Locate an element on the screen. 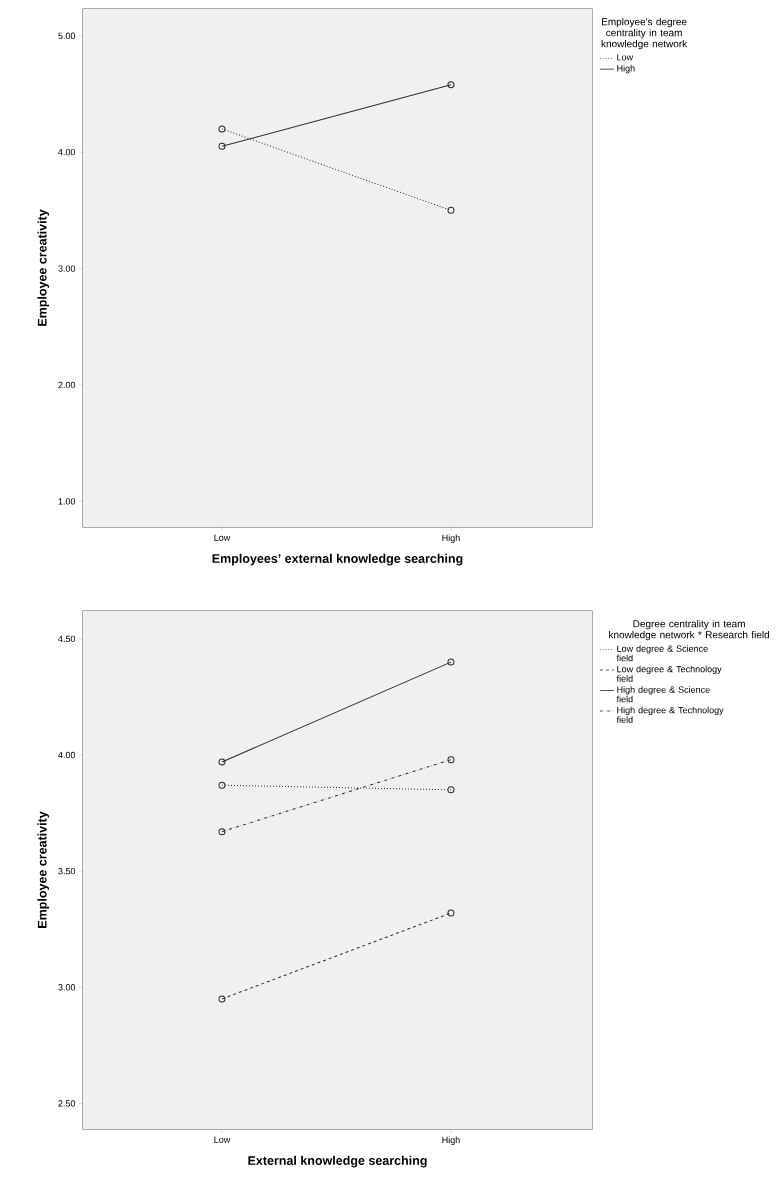 The width and height of the screenshot is (777, 1184). legend-label: Low degree & Science field is located at coordinates (662, 653).